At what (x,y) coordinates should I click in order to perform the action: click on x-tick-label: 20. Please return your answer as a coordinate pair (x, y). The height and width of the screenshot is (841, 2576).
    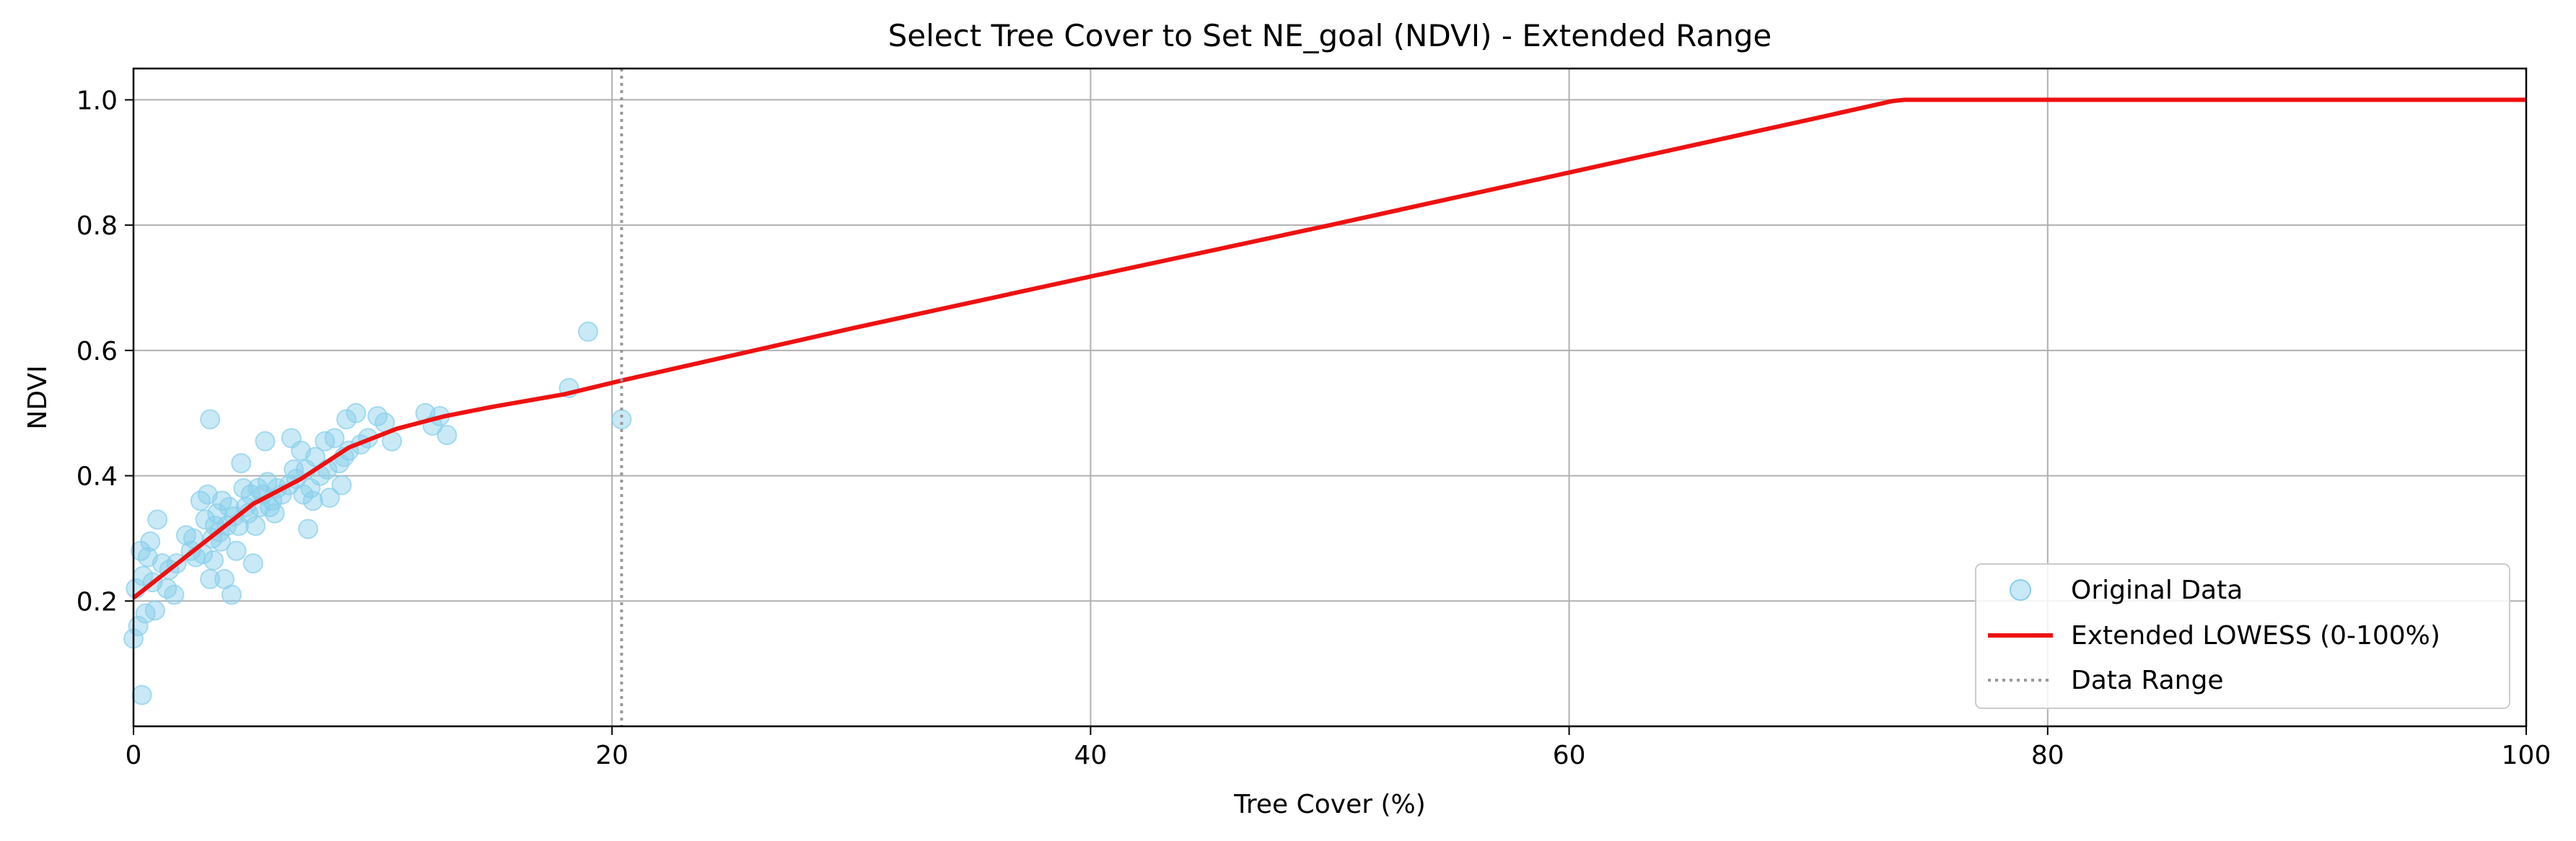
    Looking at the image, I should click on (611, 755).